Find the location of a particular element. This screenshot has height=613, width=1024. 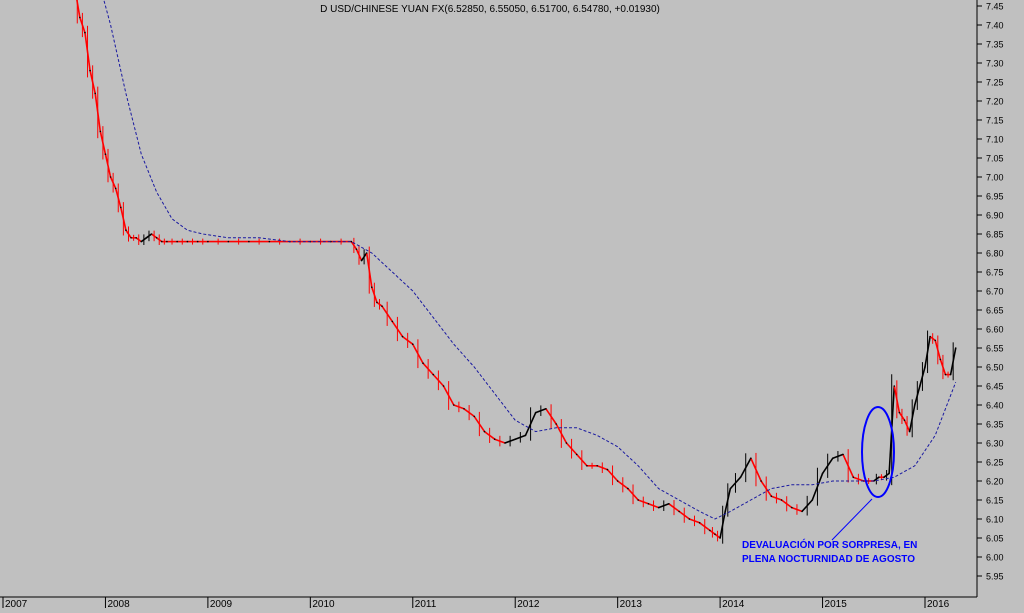

y-tick-label: 6.95 is located at coordinates (995, 197).